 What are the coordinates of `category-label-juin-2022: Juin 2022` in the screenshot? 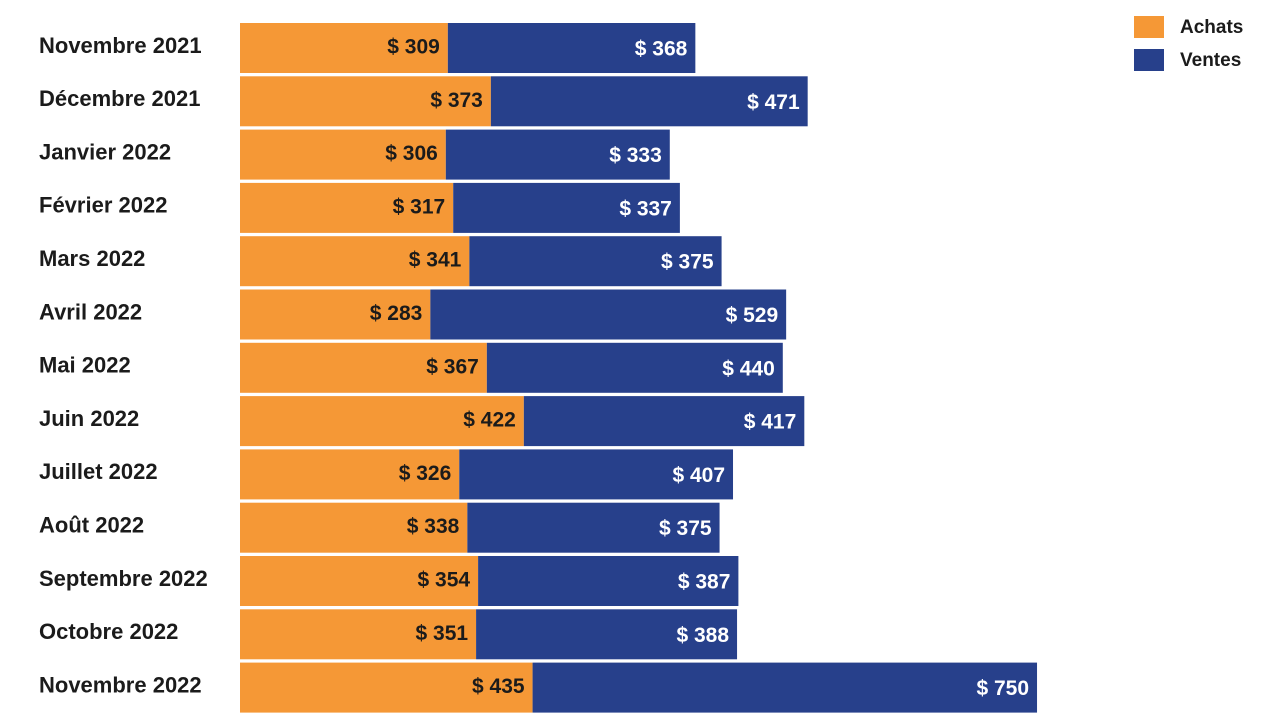 It's located at (89, 418).